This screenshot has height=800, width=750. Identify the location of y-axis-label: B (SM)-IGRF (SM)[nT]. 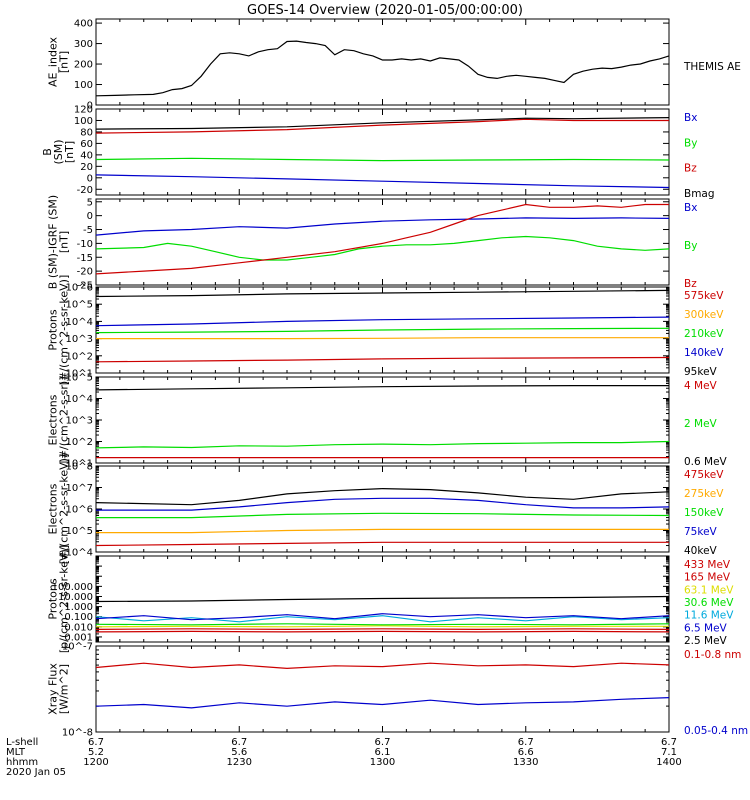
(59, 242).